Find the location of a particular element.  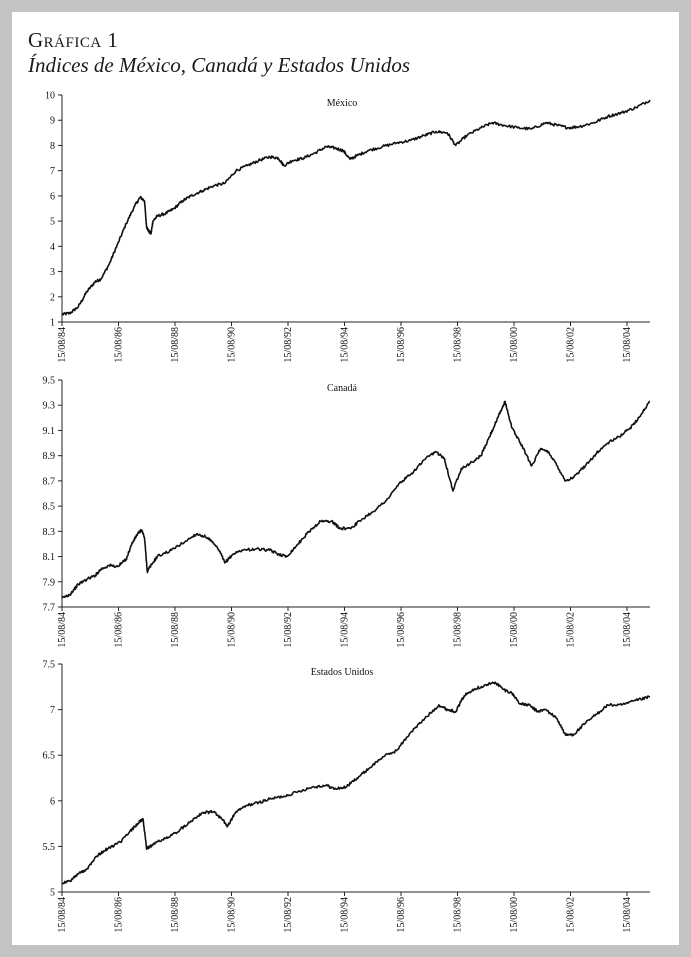

y-tick-label: 8.1 is located at coordinates (49, 557).